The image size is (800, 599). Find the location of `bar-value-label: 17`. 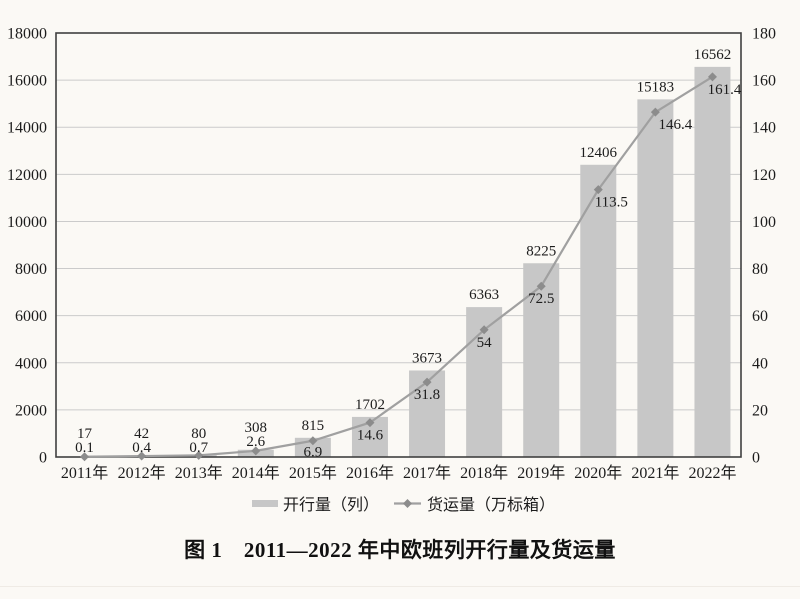

bar-value-label: 17 is located at coordinates (85, 434).